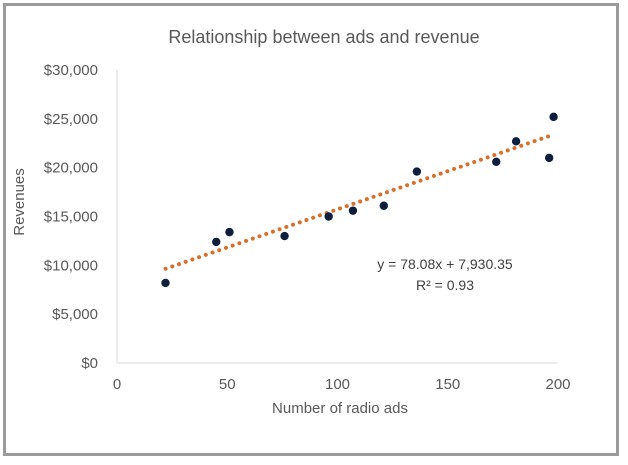  Describe the element at coordinates (340, 408) in the screenshot. I see `x-axis-label: Number of radio ads` at that location.